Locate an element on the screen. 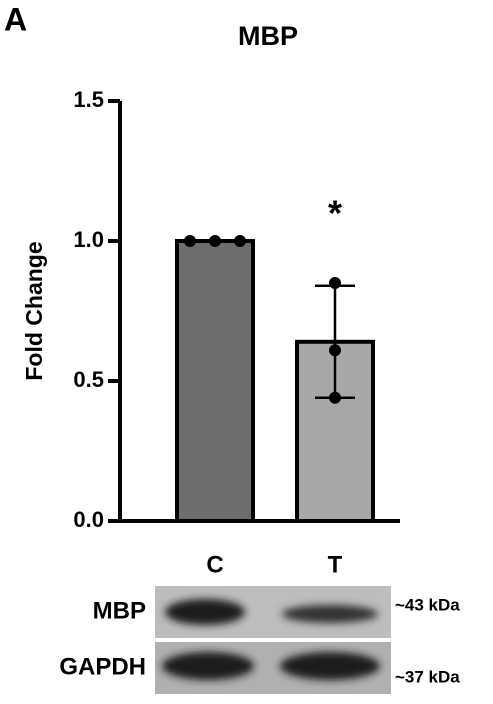 The height and width of the screenshot is (704, 493). blot is located at coordinates (273, 640).